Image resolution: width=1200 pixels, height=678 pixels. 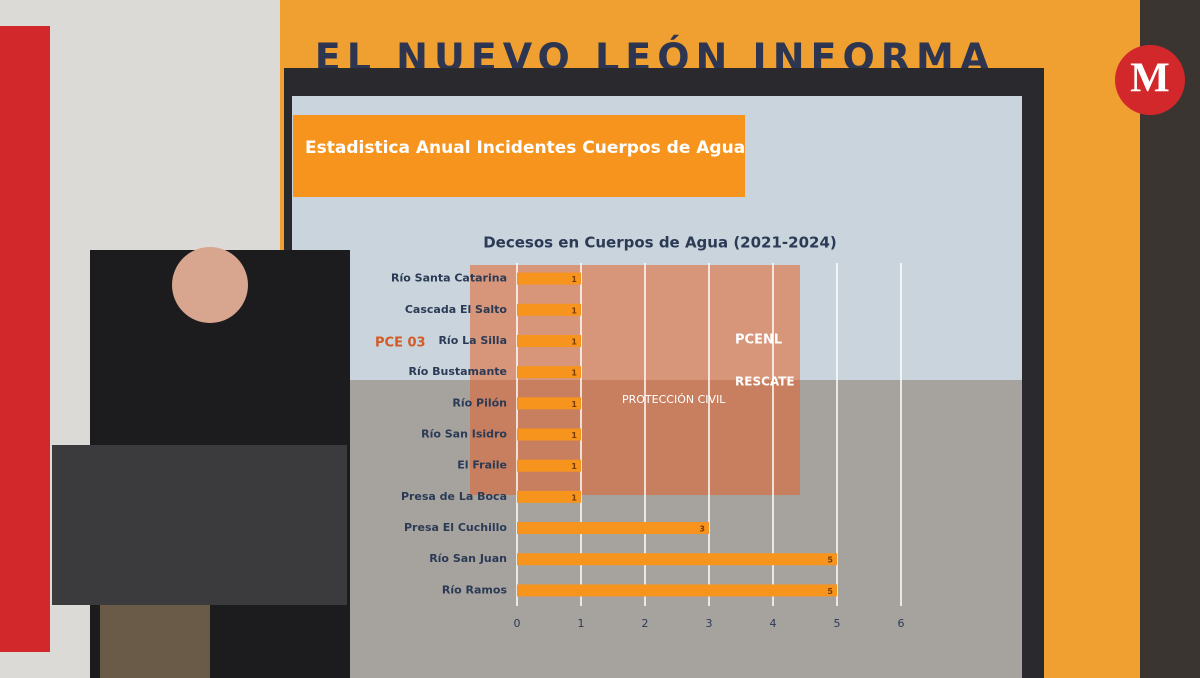 I want to click on x-tick-label: 5, so click(x=837, y=623).